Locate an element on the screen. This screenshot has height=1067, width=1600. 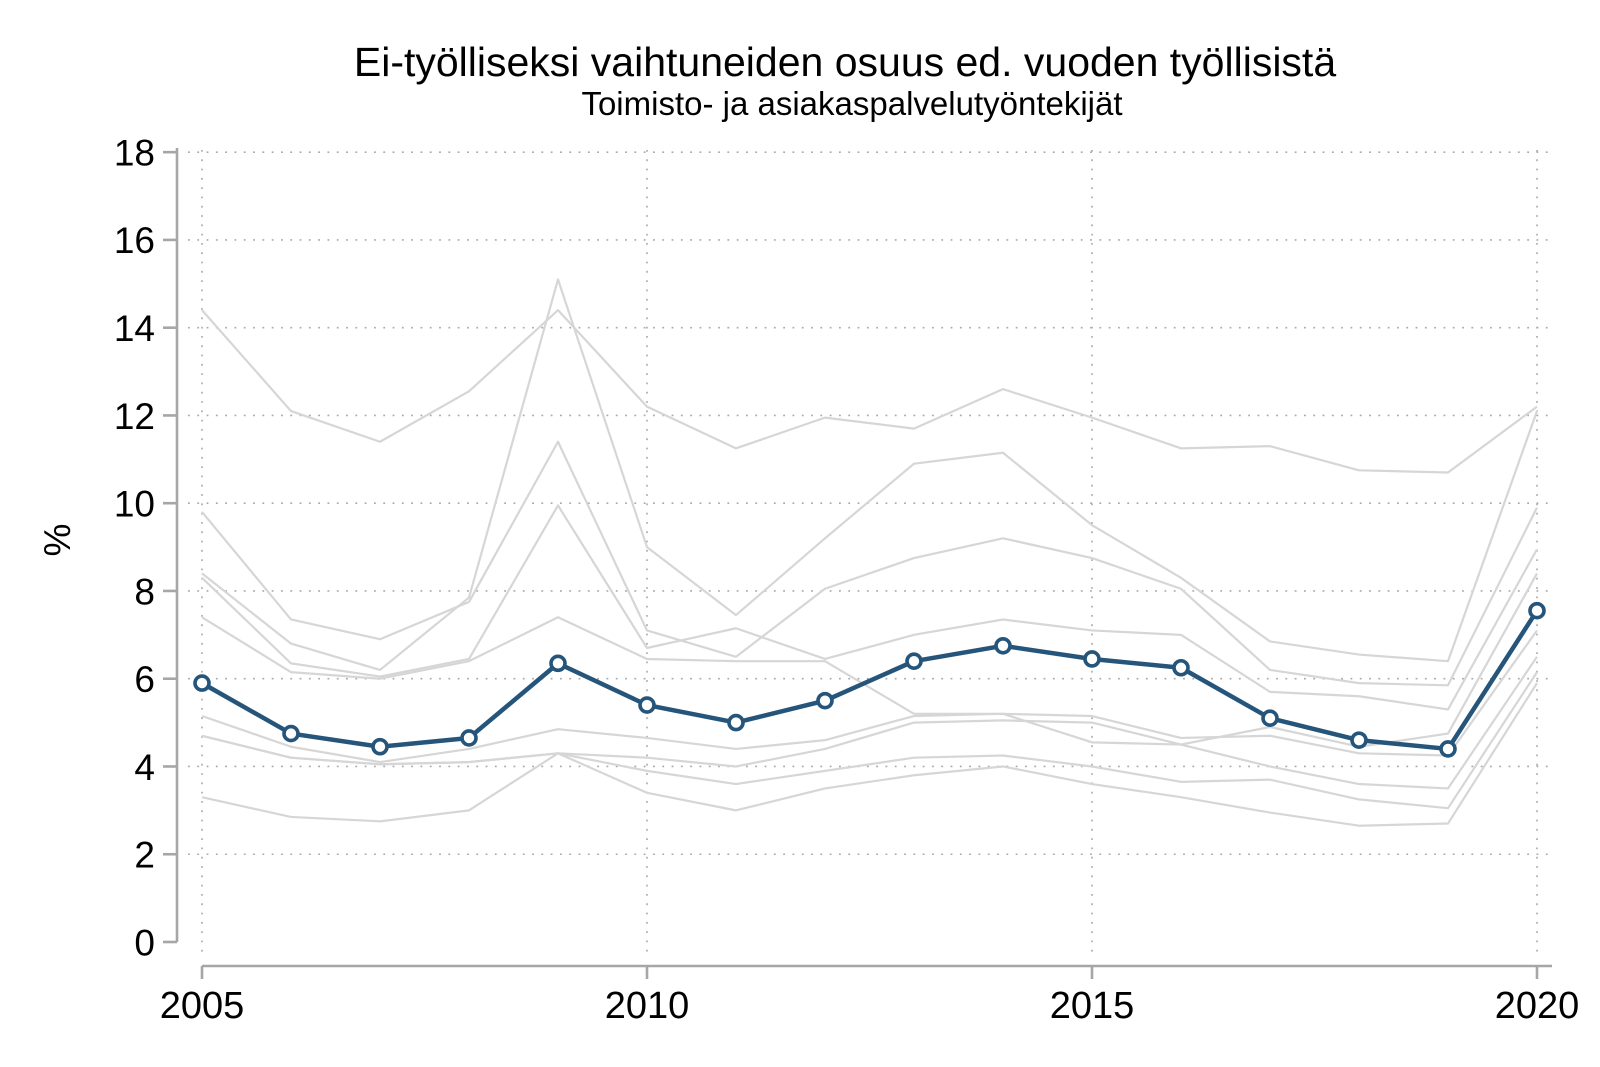
x-tick-label: 2015 is located at coordinates (1092, 1006).